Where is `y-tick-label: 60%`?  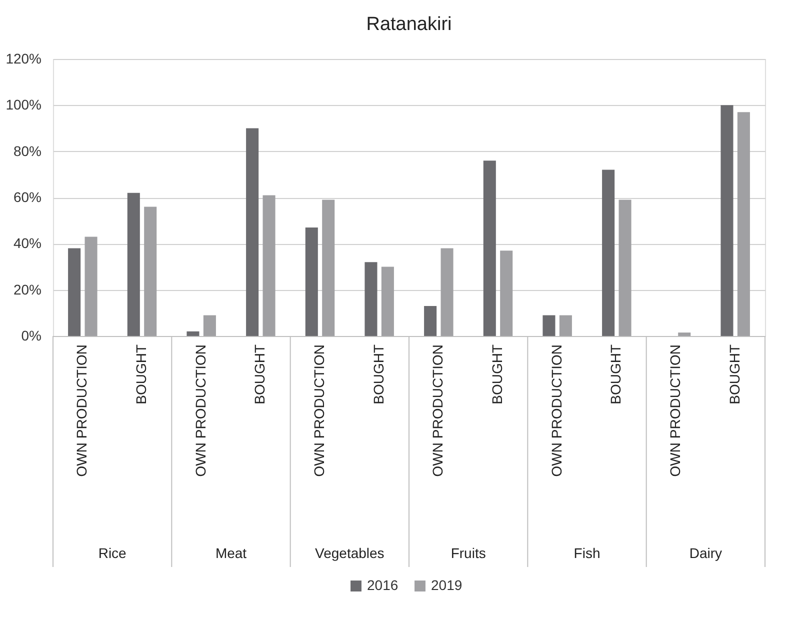 y-tick-label: 60% is located at coordinates (27, 197).